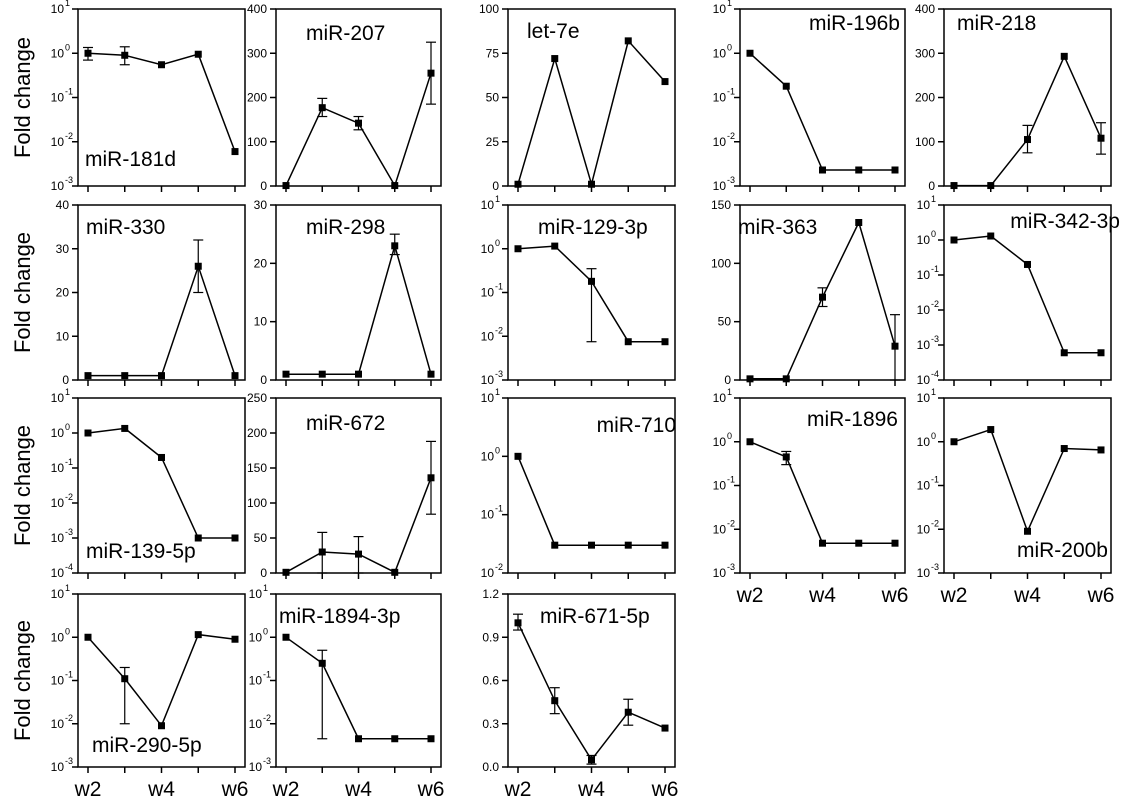  I want to click on panel-title: miR-671-5p, so click(595, 616).